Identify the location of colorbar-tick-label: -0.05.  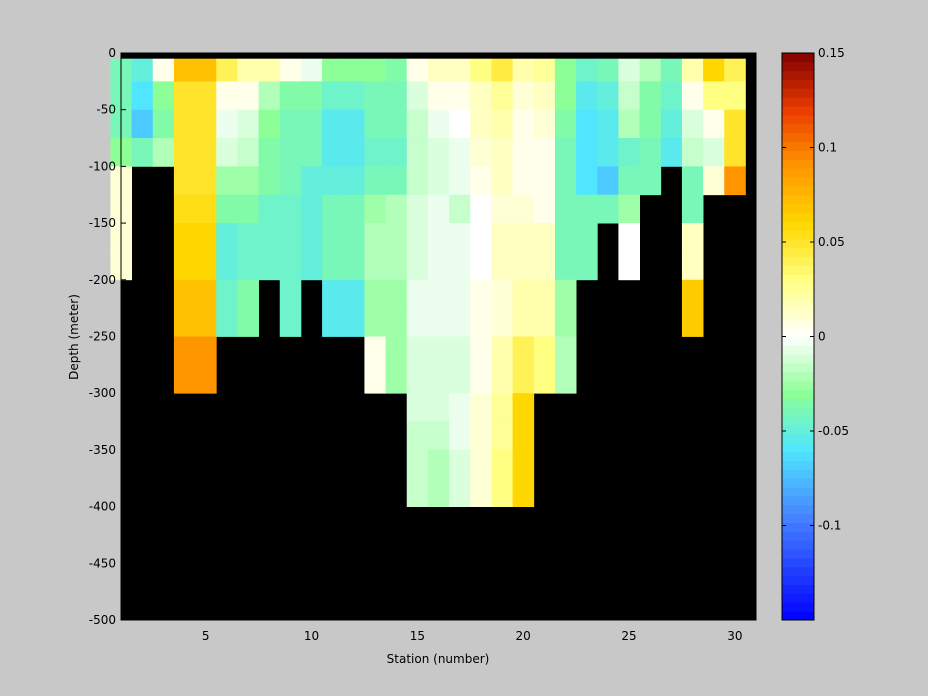
(833, 431).